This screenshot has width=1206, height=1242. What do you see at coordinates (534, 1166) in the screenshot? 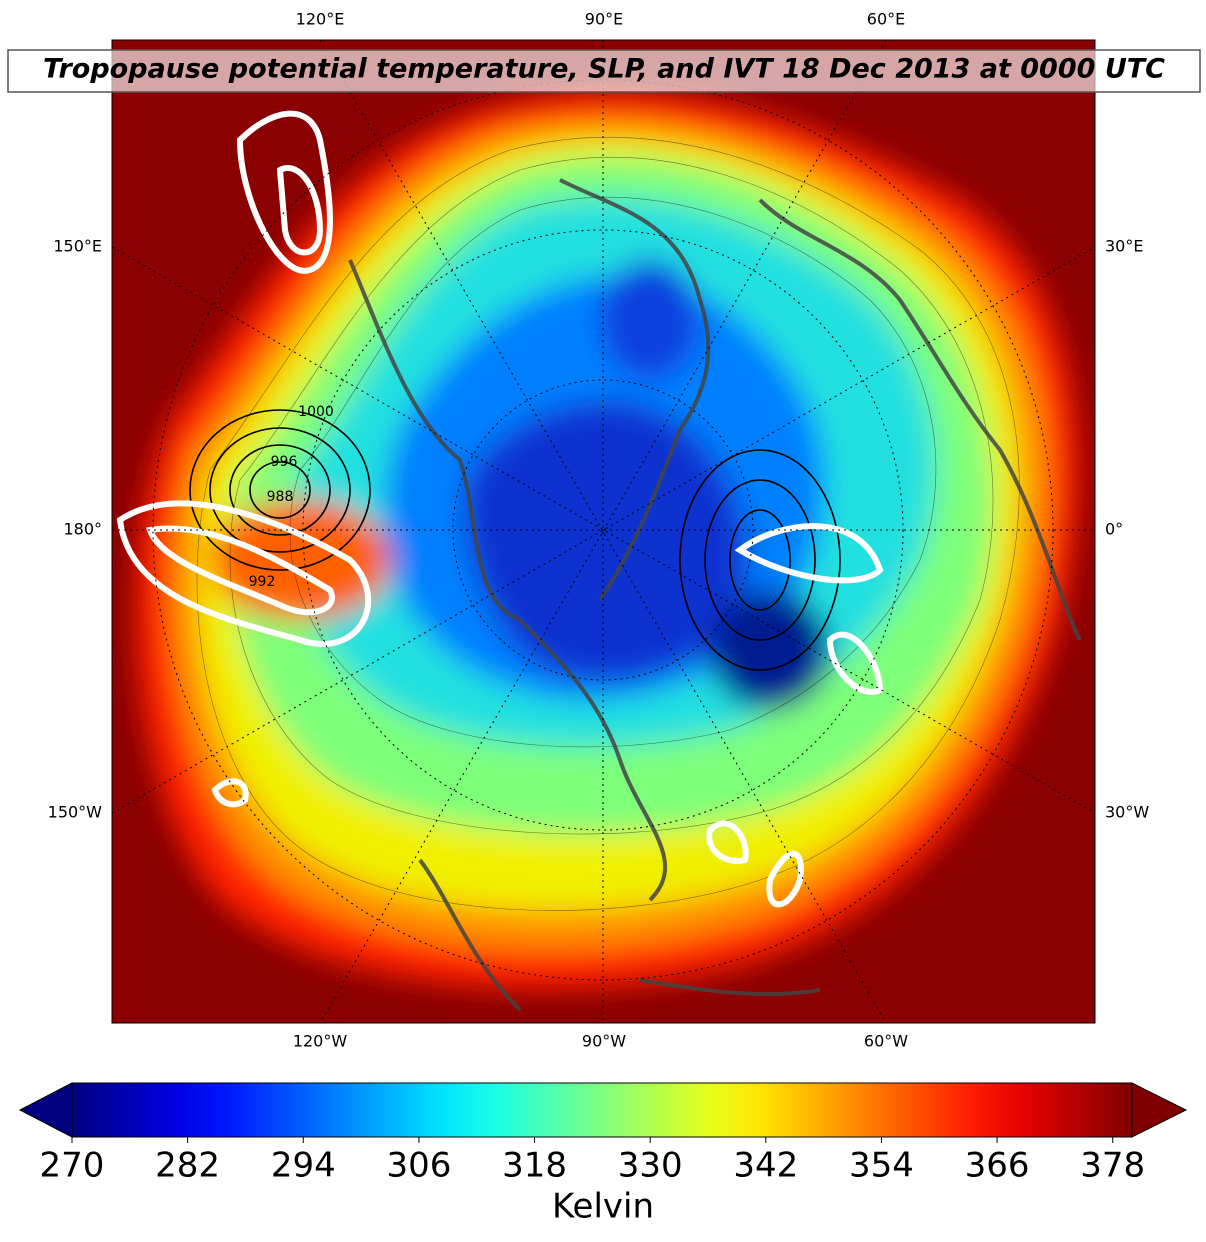
I see `colorbar-tick-label: 318` at bounding box center [534, 1166].